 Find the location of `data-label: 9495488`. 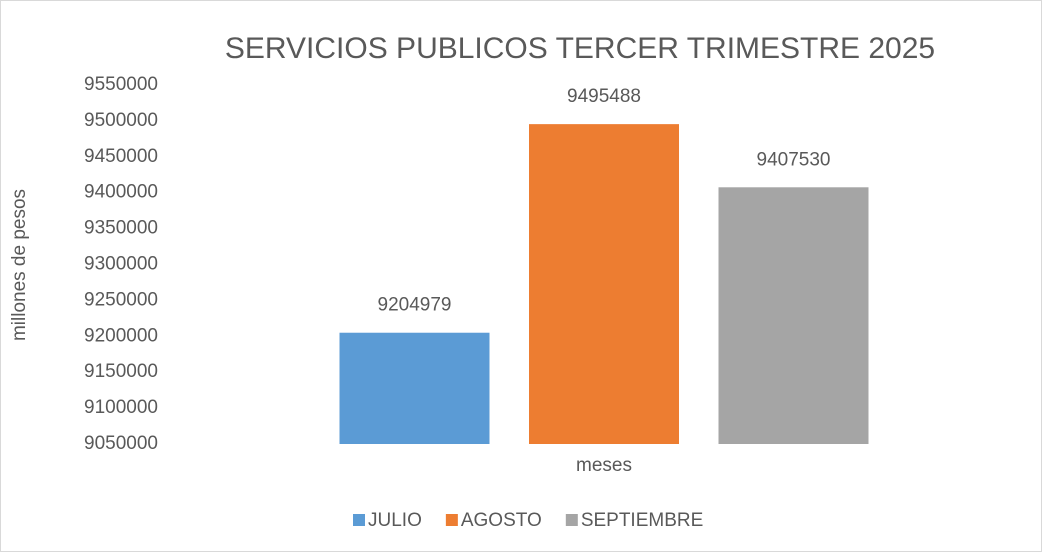

data-label: 9495488 is located at coordinates (604, 96).